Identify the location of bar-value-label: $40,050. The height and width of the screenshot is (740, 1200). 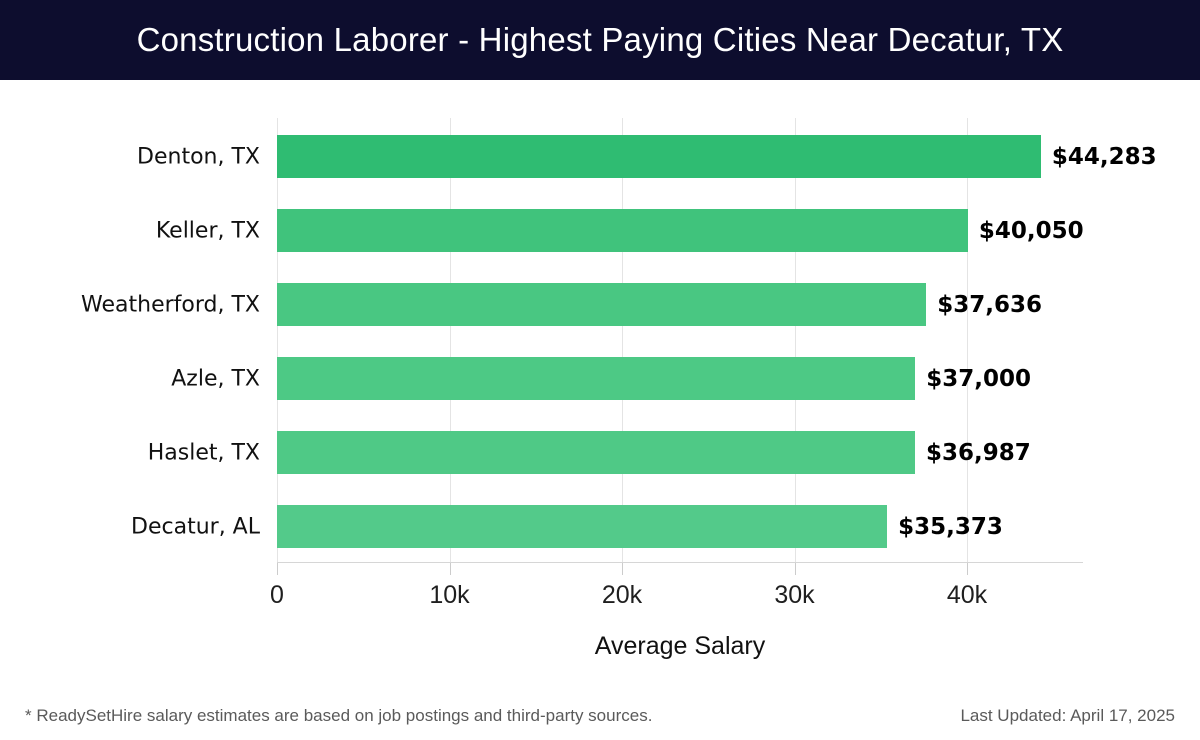
(1031, 230).